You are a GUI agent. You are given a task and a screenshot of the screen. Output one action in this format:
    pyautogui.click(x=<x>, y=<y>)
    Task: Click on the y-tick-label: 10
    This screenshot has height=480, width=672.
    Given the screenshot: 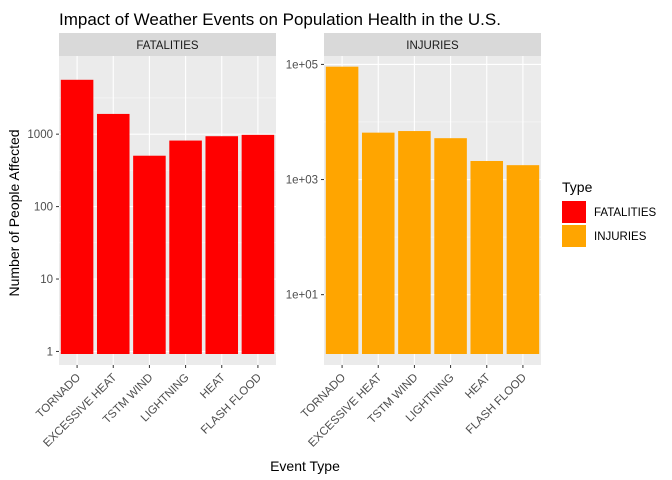 What is the action you would take?
    pyautogui.click(x=46, y=280)
    